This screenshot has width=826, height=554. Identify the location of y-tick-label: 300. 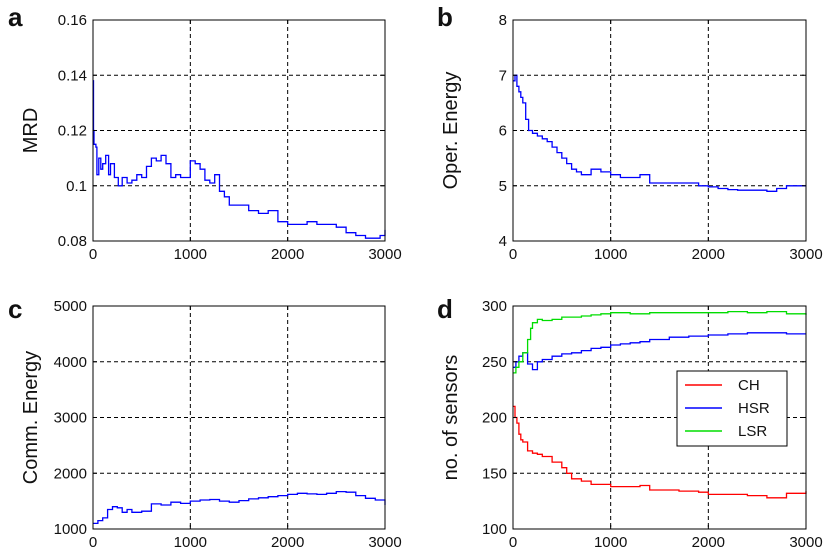
(494, 306).